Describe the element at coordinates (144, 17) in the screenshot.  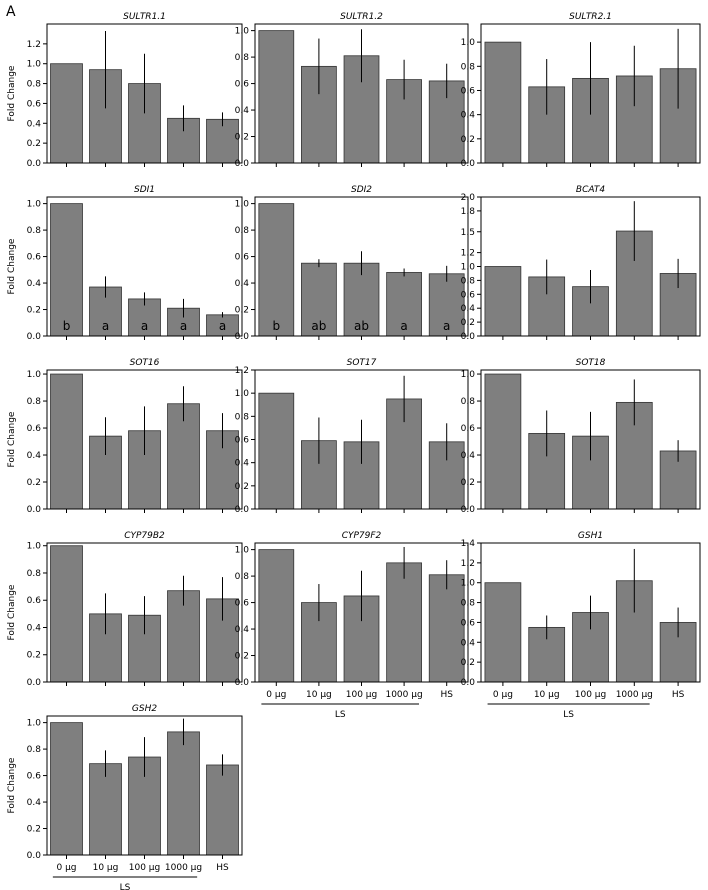
I see `panel-title: SULTR1.1` at that location.